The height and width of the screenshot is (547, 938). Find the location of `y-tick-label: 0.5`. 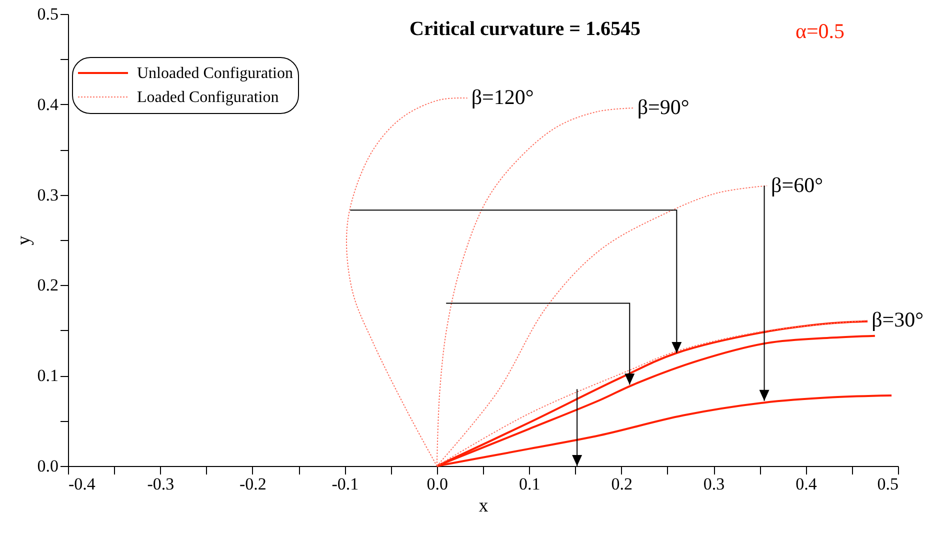

y-tick-label: 0.5 is located at coordinates (47, 14).